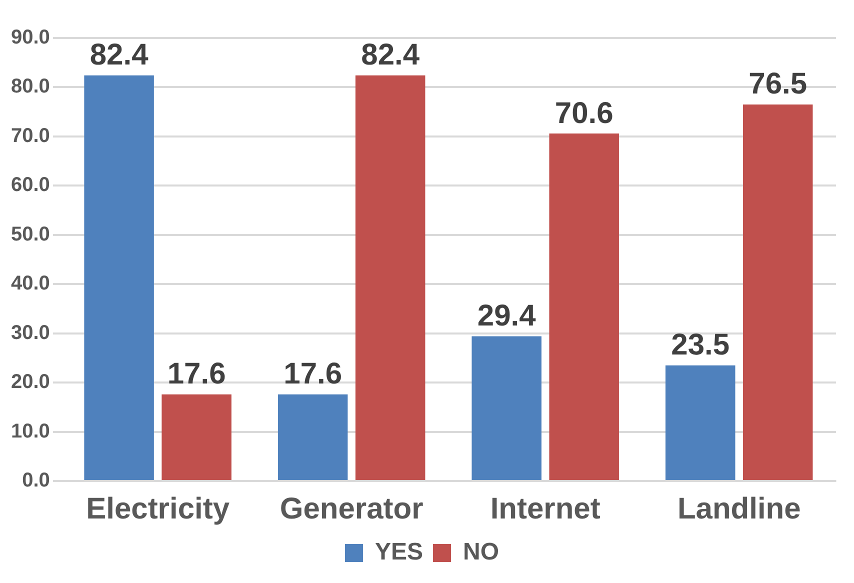 Image resolution: width=854 pixels, height=583 pixels. I want to click on x-tick-label: Generator, so click(352, 509).